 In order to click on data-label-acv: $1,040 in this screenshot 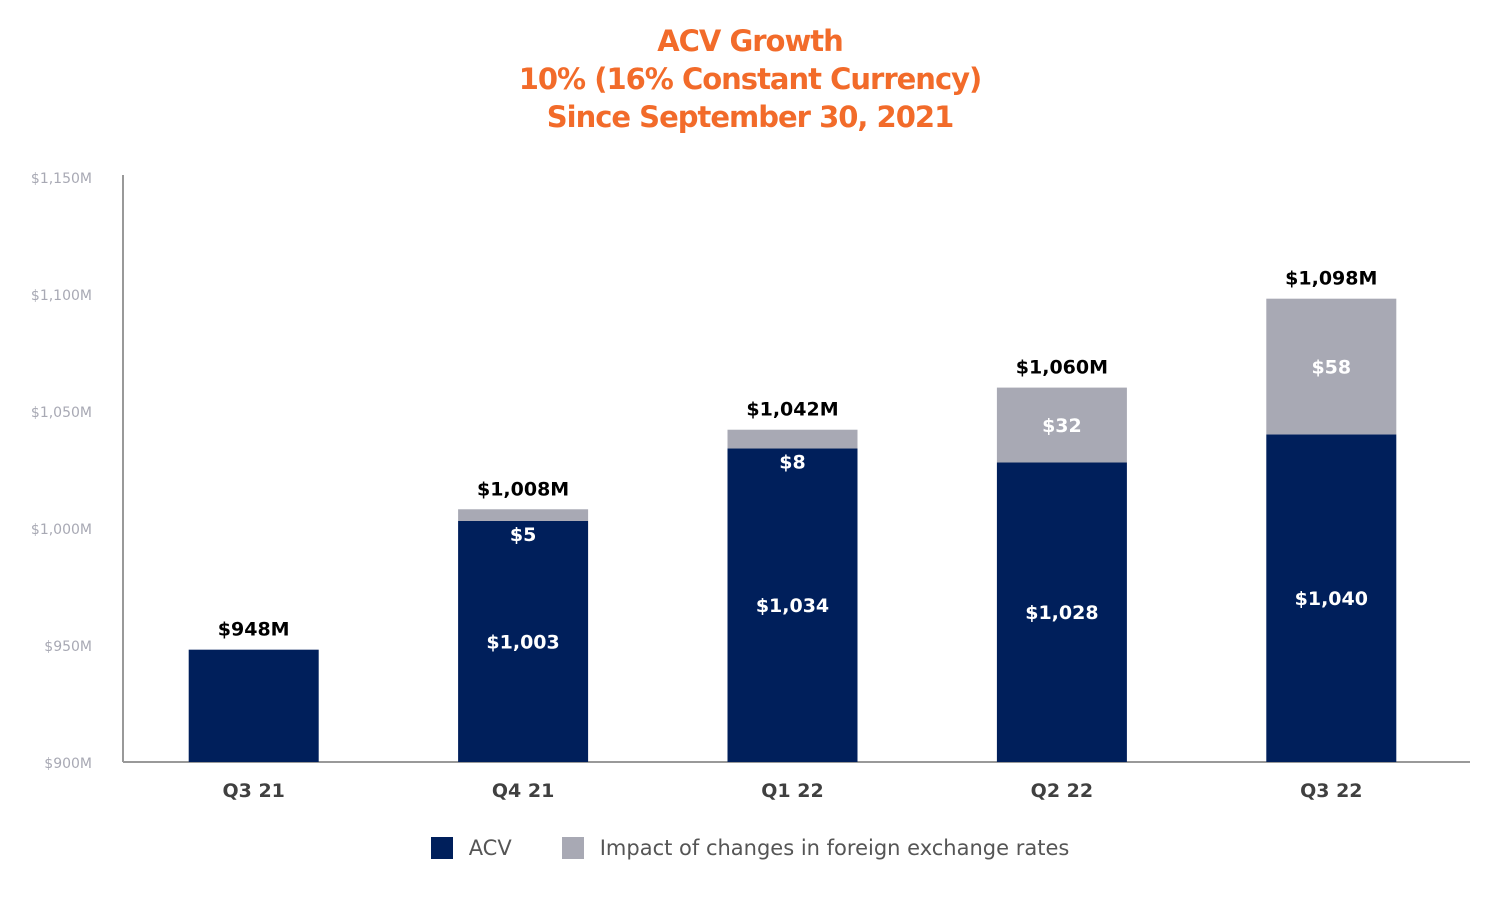, I will do `click(1331, 599)`.